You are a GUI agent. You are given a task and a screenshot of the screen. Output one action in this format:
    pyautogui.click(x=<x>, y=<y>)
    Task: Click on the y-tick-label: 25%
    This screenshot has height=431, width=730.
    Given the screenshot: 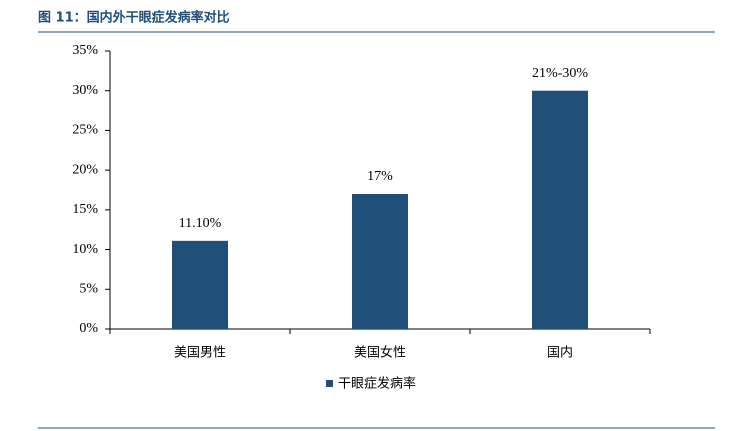 What is the action you would take?
    pyautogui.click(x=85, y=130)
    